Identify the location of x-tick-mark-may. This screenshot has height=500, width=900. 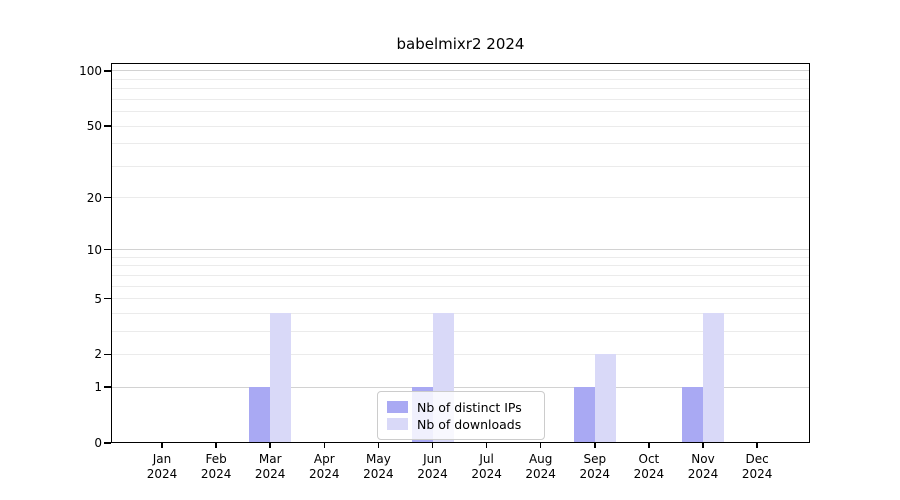
(378, 445).